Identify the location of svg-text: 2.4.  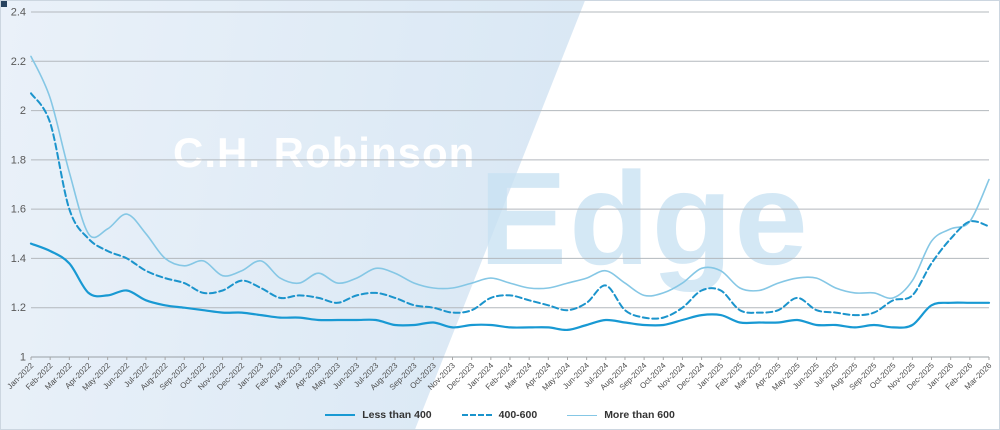
(18, 13).